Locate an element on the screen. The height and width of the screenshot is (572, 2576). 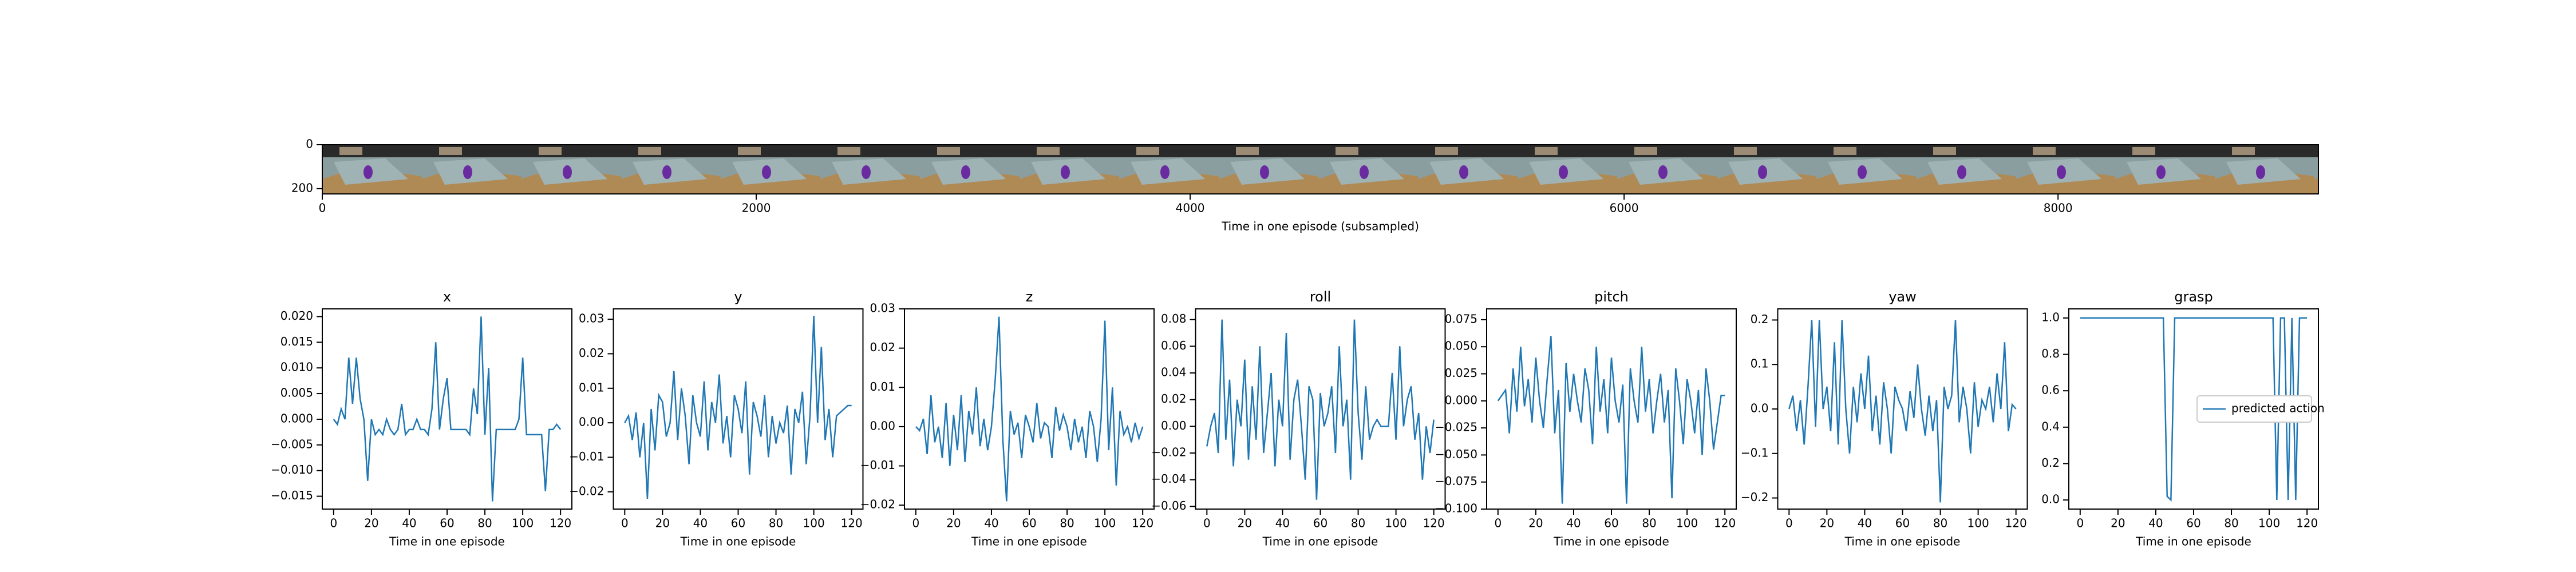
y-tick-label: 0.08 is located at coordinates (1174, 318).